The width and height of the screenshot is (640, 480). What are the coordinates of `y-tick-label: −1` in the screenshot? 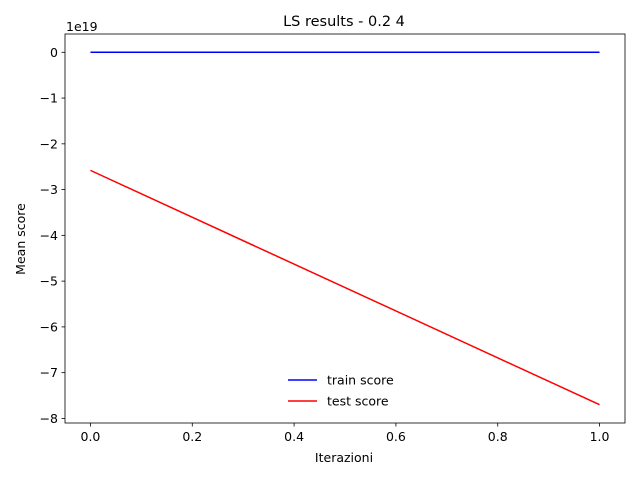 It's located at (49, 98).